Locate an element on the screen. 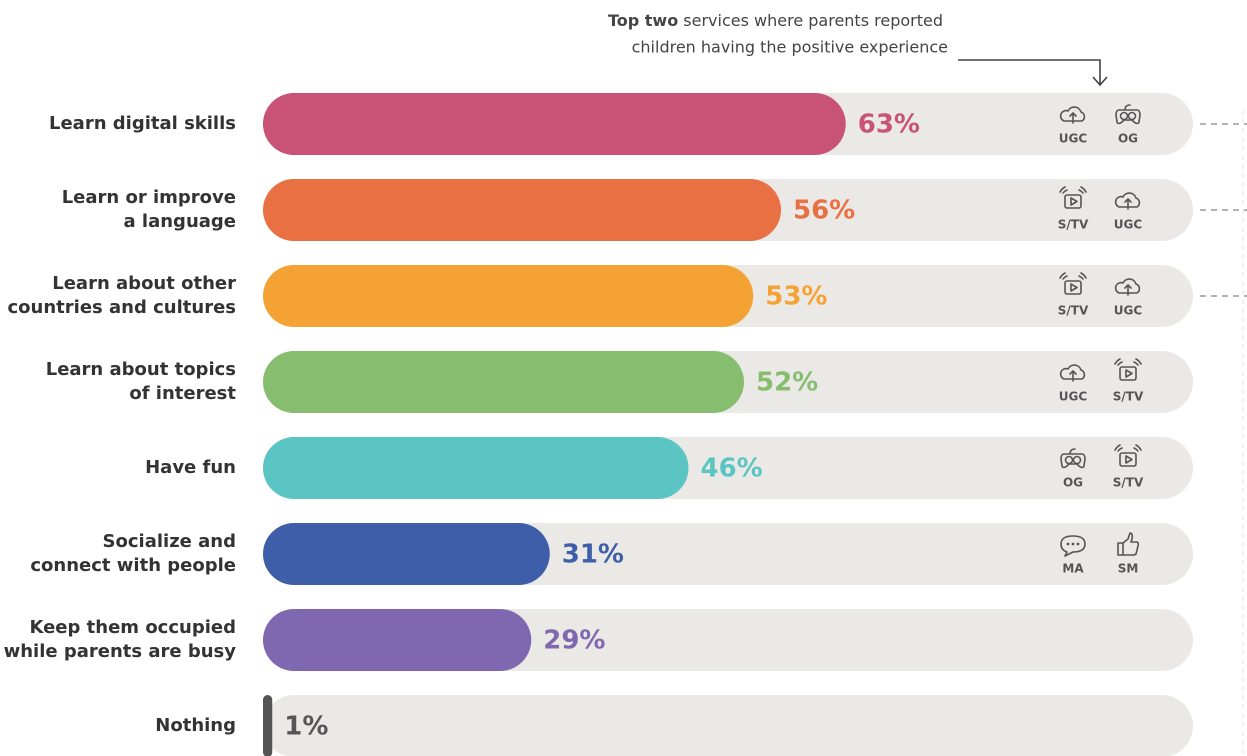  annotation: Top two services where parents reported is located at coordinates (775, 20).